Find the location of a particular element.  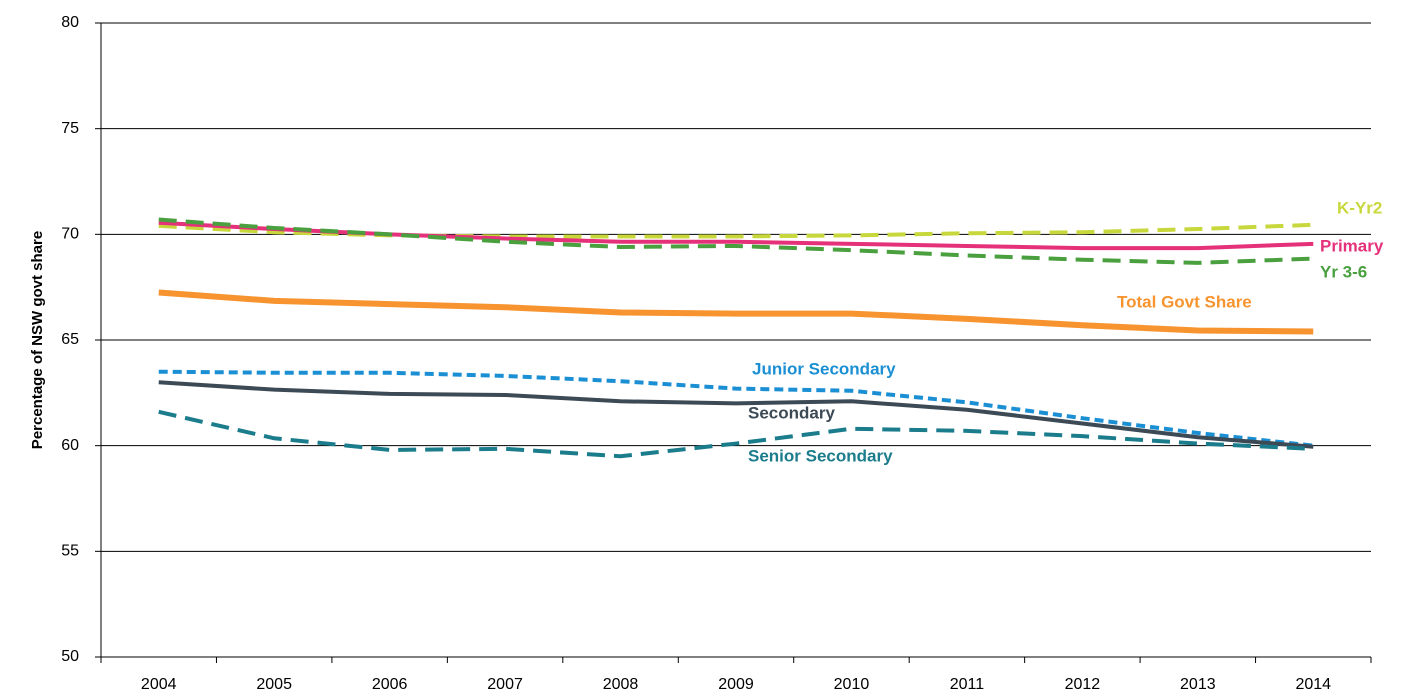

x-tick-label: 2005 is located at coordinates (274, 684).